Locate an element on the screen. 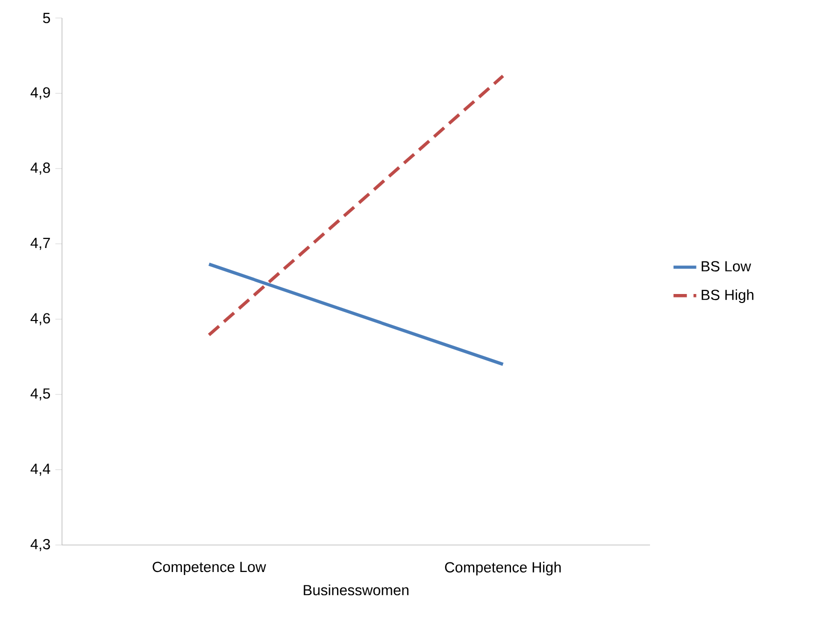  y-tick-label: 5 is located at coordinates (46, 18).